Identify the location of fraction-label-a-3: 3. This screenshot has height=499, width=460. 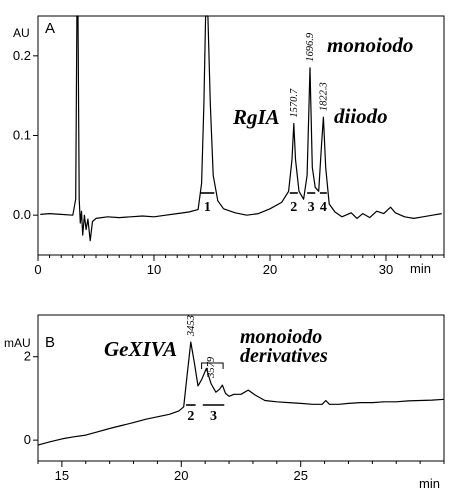
(311, 207).